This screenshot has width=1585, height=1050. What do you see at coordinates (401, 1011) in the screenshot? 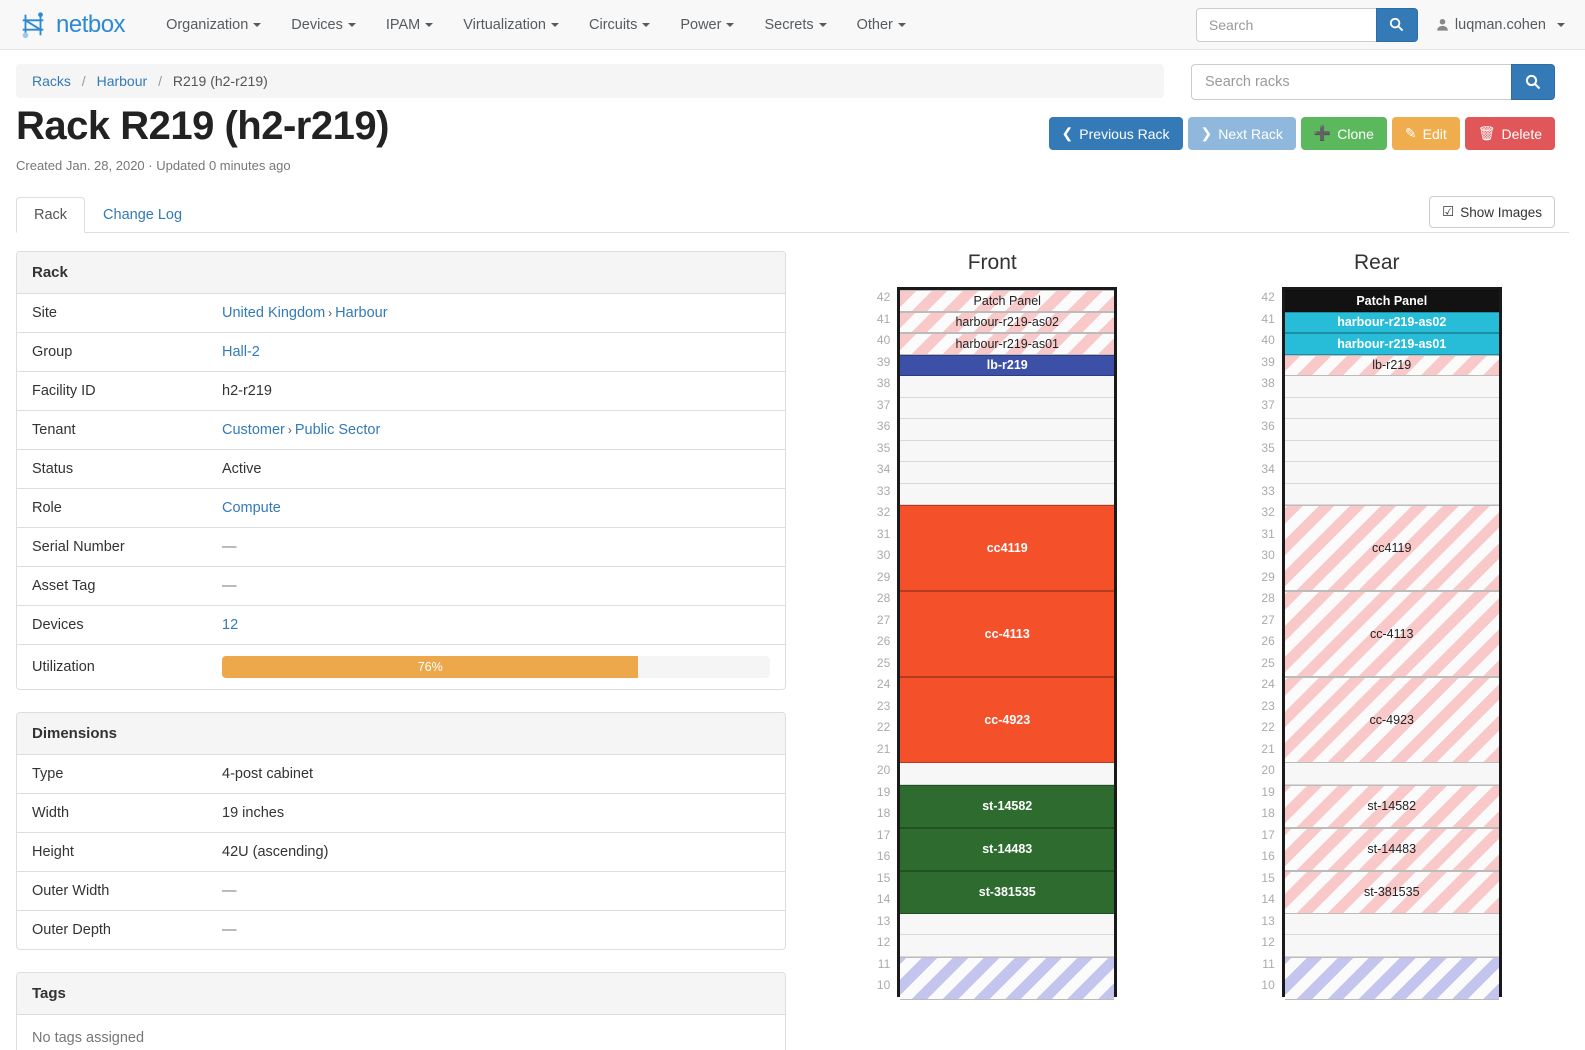
I see `tags-panel: Tags No tags assigned` at bounding box center [401, 1011].